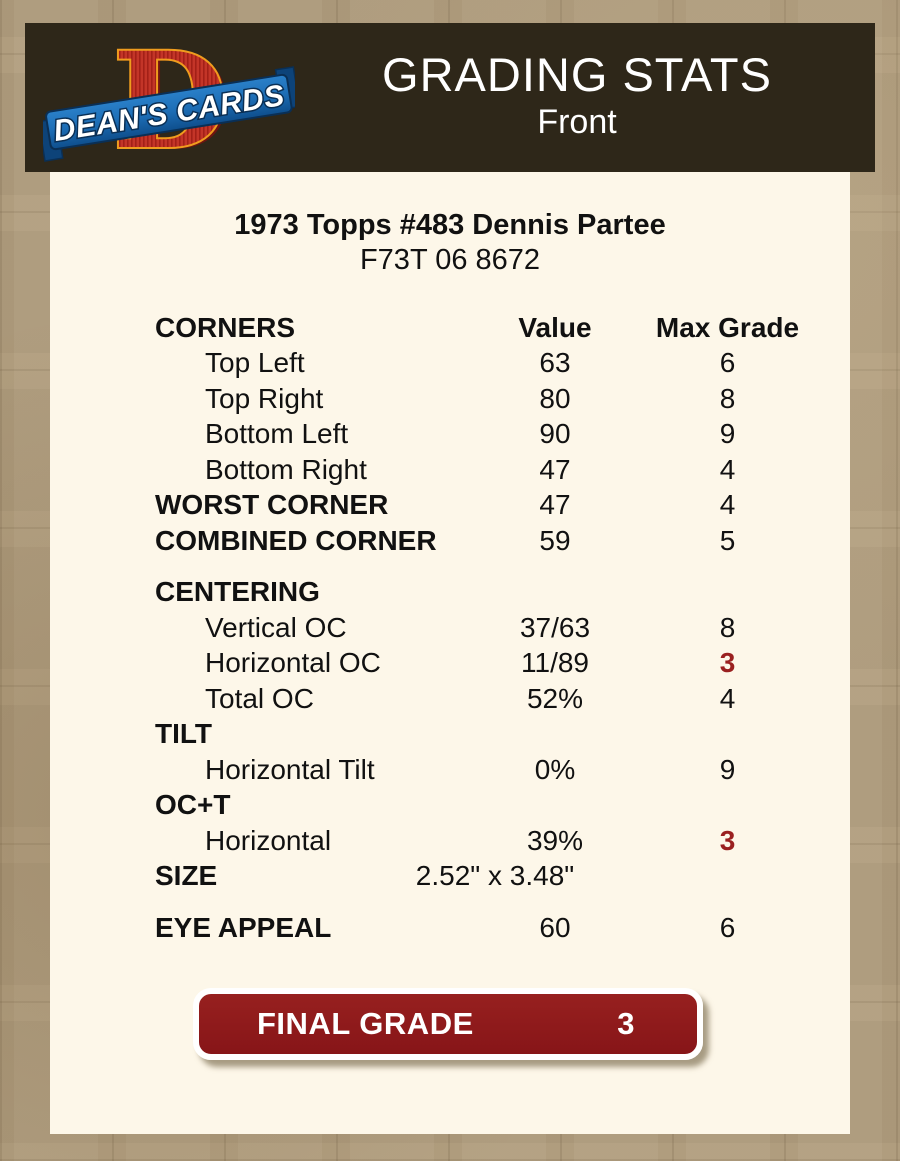 The image size is (900, 1161). I want to click on page-subtitle: Front, so click(577, 122).